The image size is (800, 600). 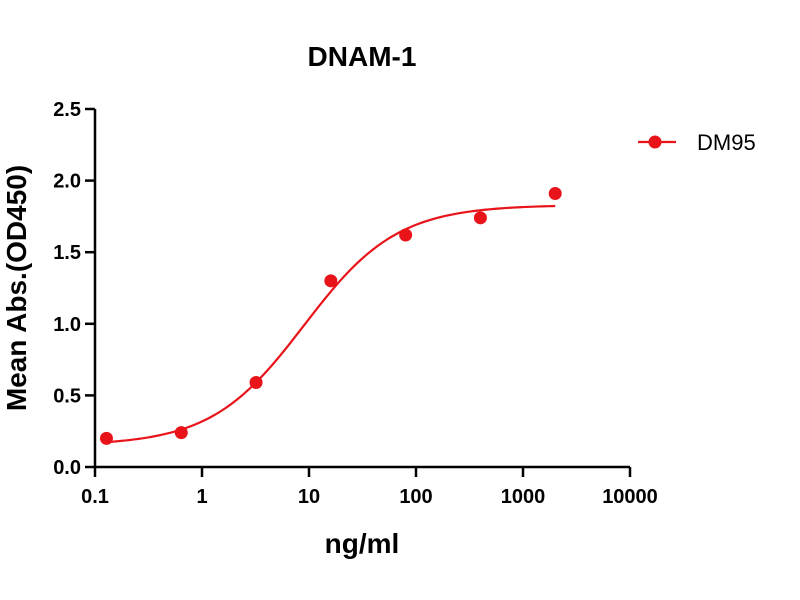 What do you see at coordinates (67, 182) in the screenshot?
I see `y-tick-label: 2.0` at bounding box center [67, 182].